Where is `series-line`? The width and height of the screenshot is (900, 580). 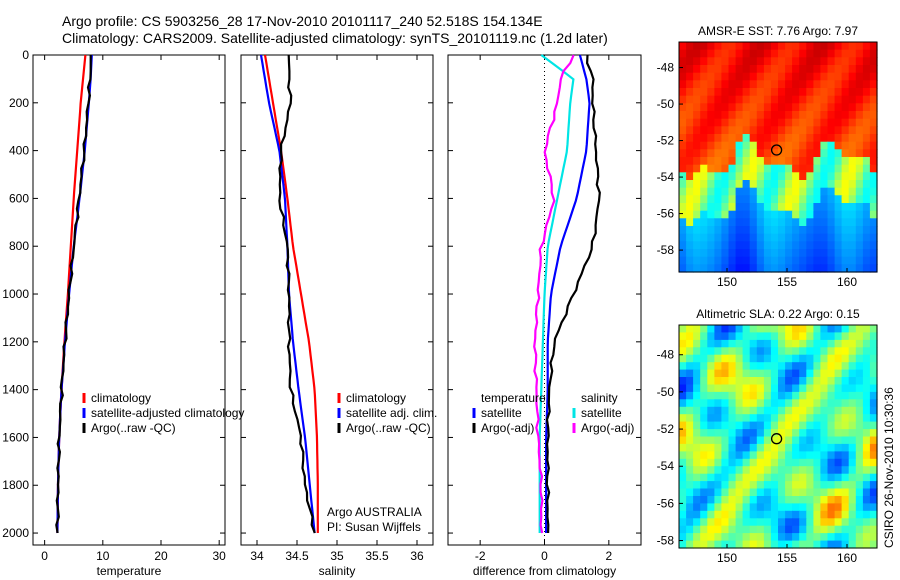
series-line is located at coordinates (71, 294).